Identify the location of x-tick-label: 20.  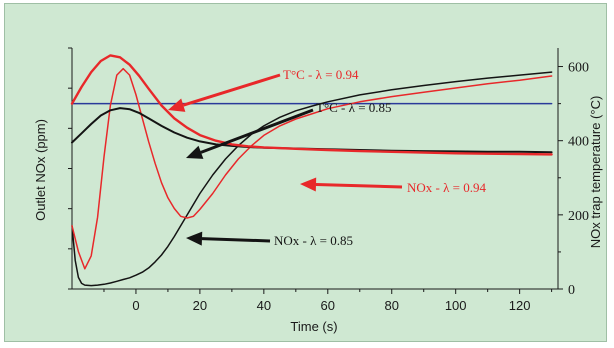
(200, 305).